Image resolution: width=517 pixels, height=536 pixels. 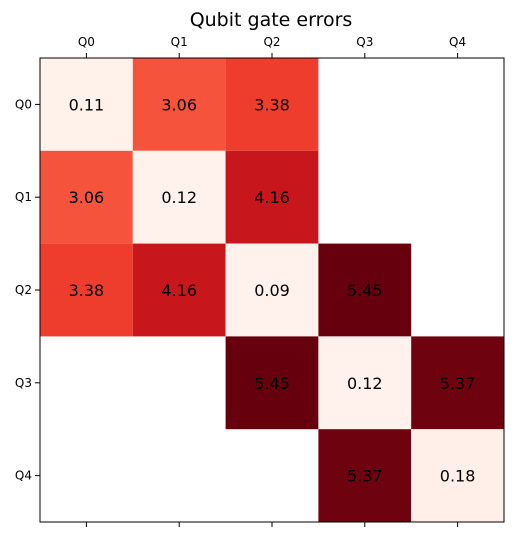 I want to click on cell-value-label: 0.09, so click(x=272, y=290).